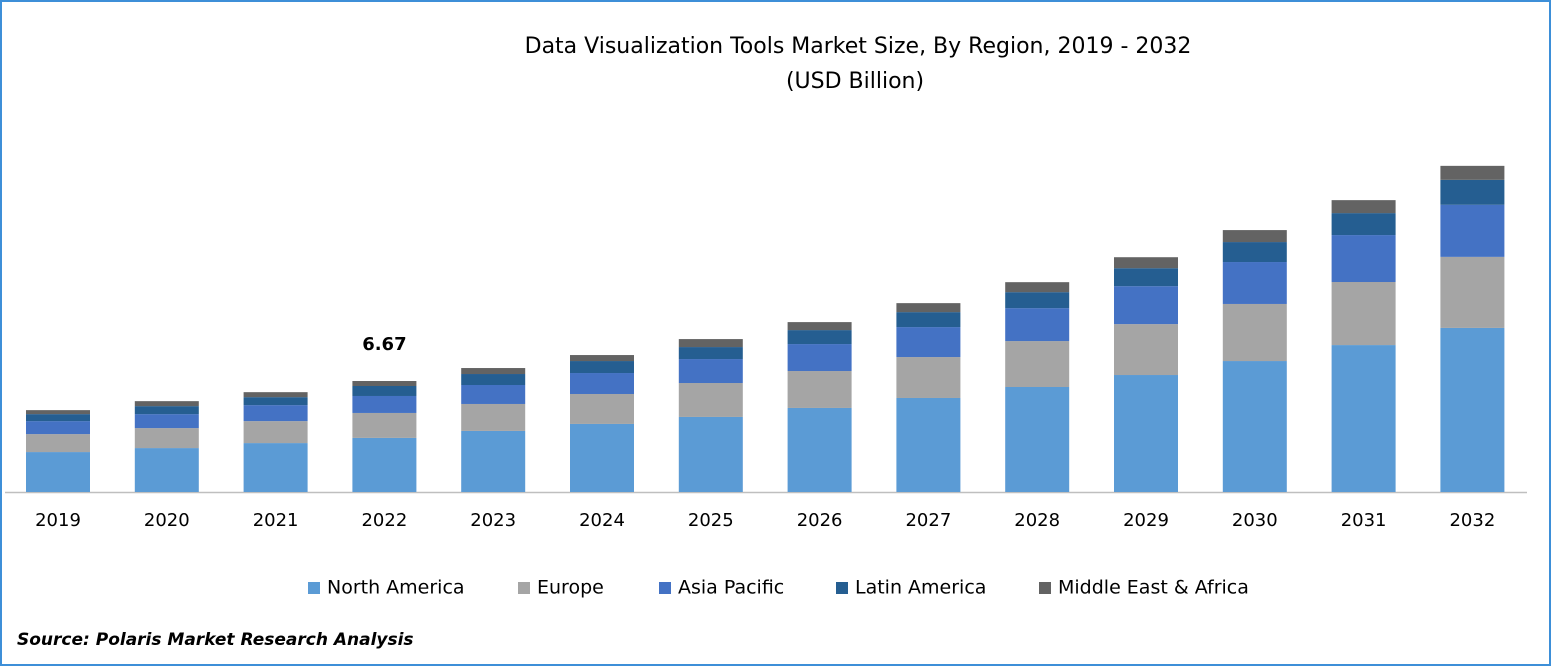 Image resolution: width=1551 pixels, height=666 pixels. I want to click on chart-subtitle: (USD Billion), so click(855, 81).